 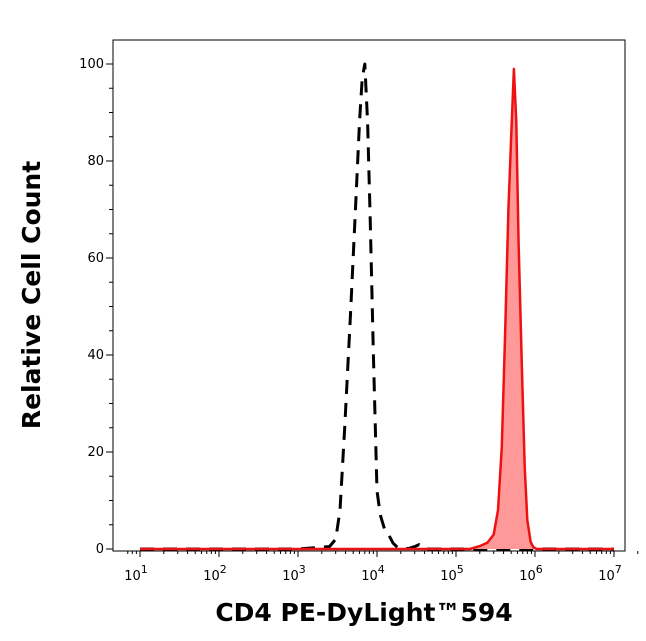 I want to click on x-tick-label: 10⁵, so click(x=452, y=573).